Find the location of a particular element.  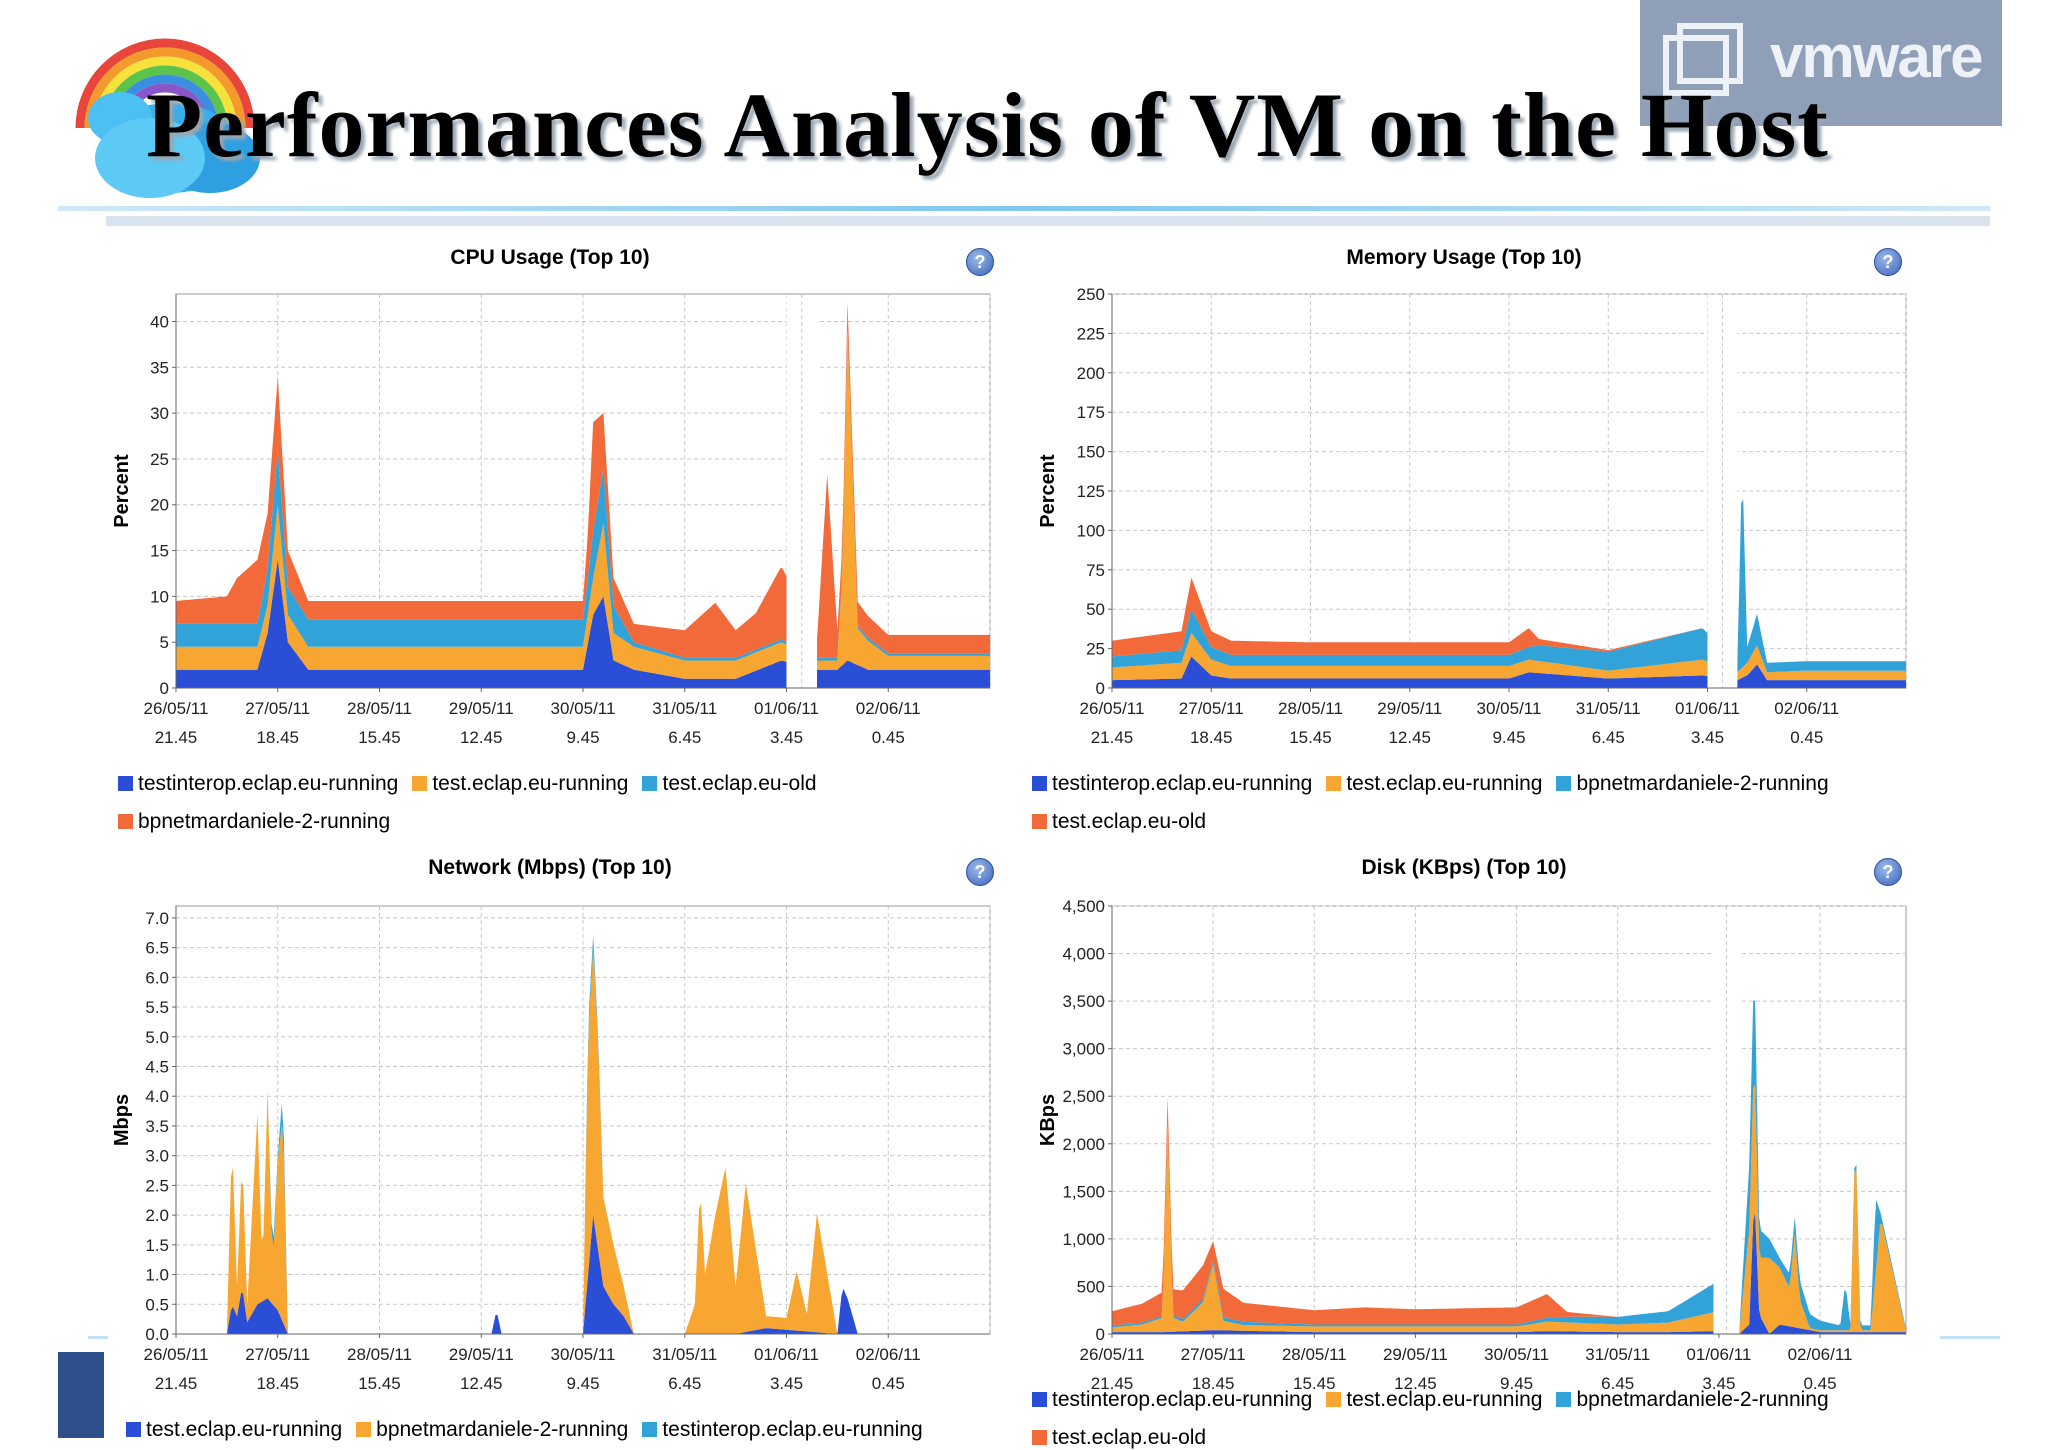

y-tick-label: 2,000 is located at coordinates (1083, 1144).